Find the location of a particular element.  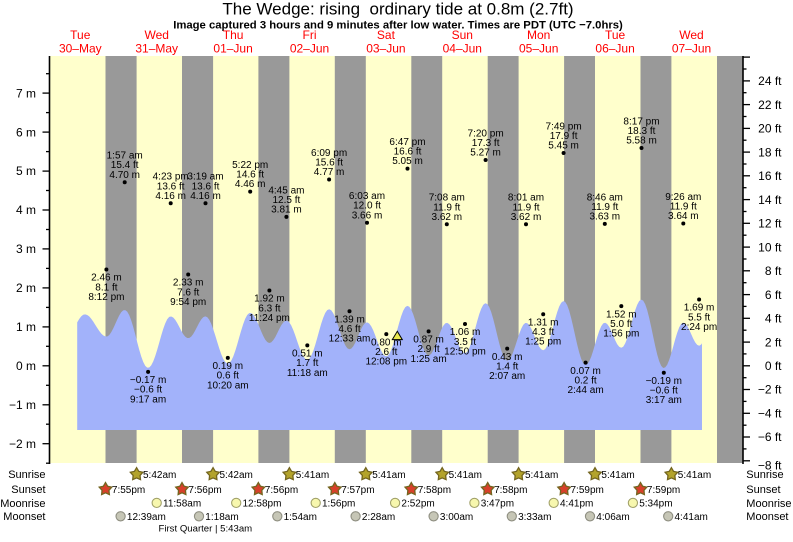

svg-text: 0.80 m is located at coordinates (386, 342).